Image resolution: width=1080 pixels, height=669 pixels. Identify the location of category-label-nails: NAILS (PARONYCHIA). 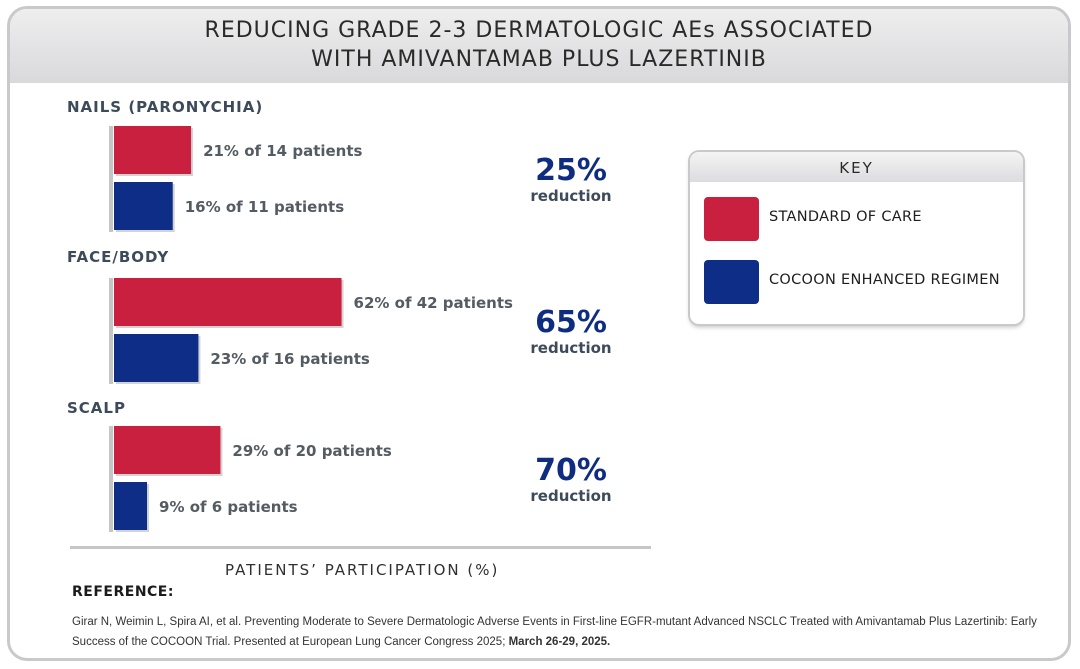
(165, 107).